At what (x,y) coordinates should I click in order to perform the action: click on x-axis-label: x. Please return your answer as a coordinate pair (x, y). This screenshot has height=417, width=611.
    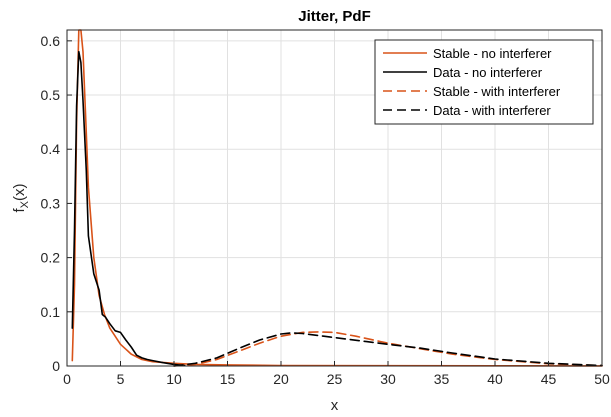
    Looking at the image, I should click on (335, 405).